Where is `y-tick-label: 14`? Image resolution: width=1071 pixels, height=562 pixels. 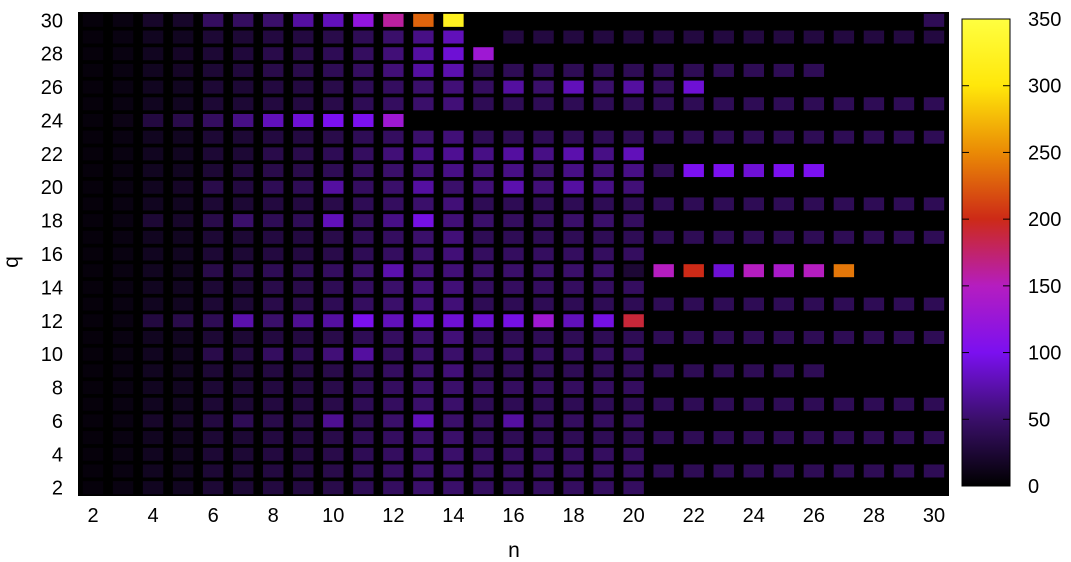
y-tick-label: 14 is located at coordinates (52, 288).